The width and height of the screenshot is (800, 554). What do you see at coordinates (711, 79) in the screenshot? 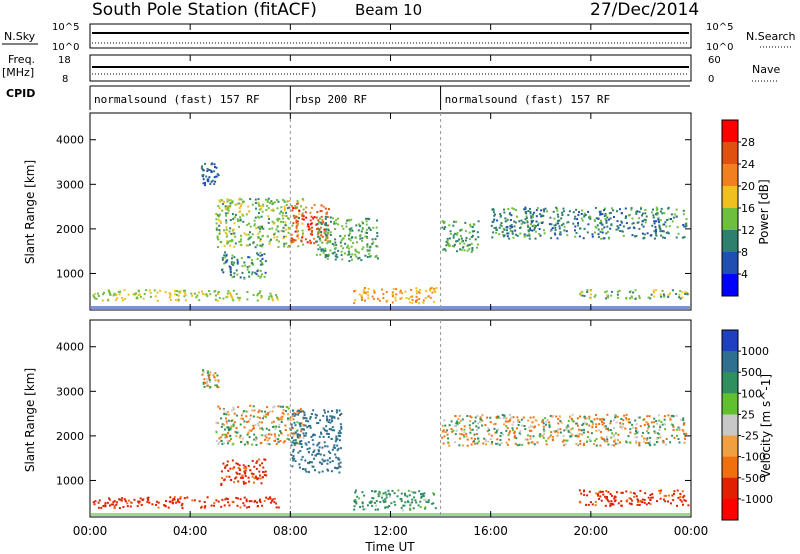
I see `nave-tick-bottom: 0` at bounding box center [711, 79].